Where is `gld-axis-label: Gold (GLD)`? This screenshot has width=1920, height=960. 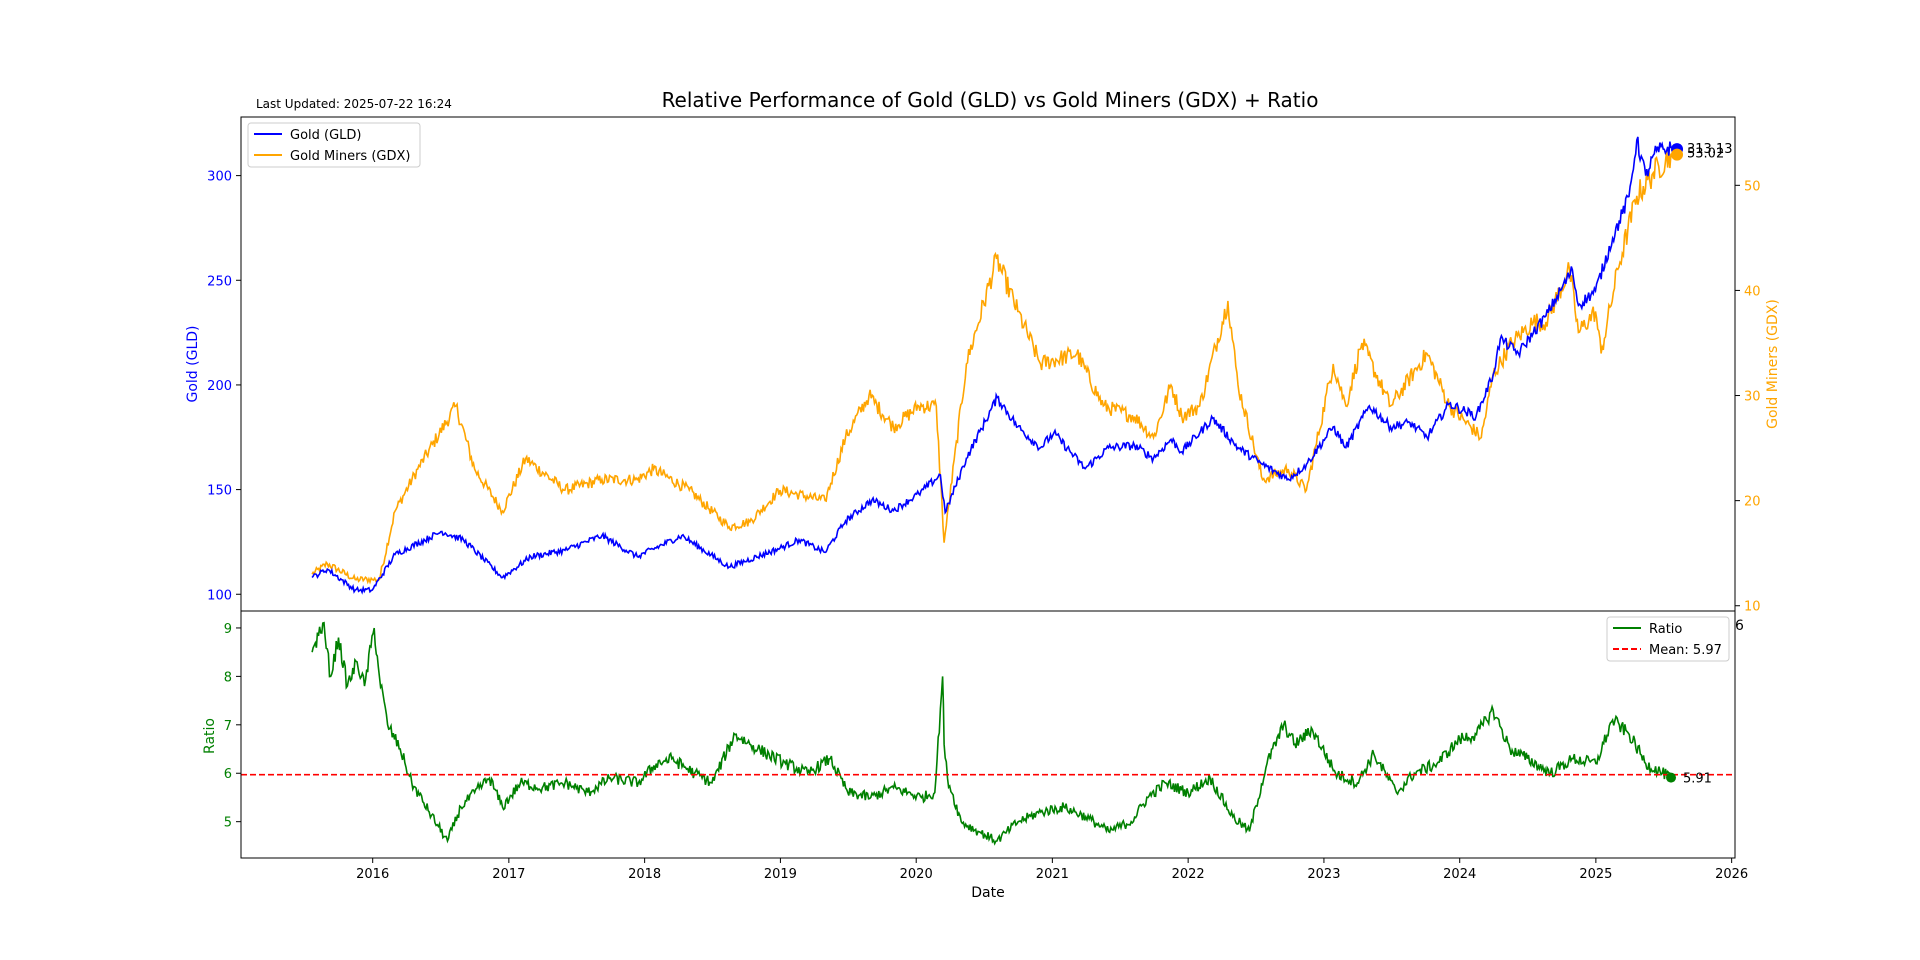 gld-axis-label: Gold (GLD) is located at coordinates (193, 364).